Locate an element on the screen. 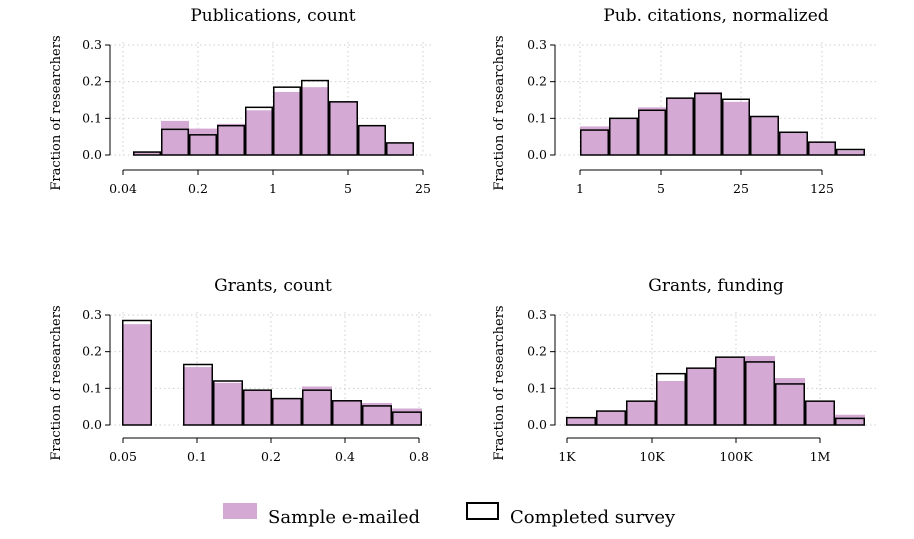 This screenshot has width=914, height=539. legend: Sample e-mailed Completed survey is located at coordinates (449, 515).